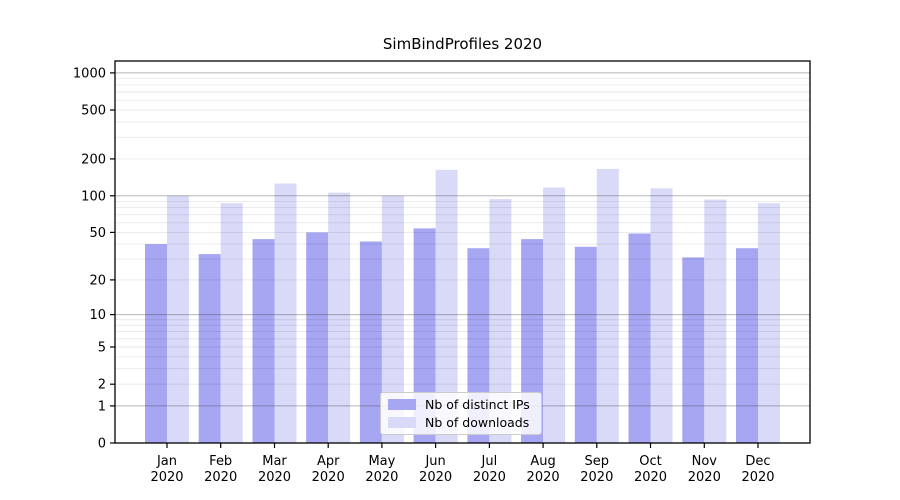 This screenshot has width=900, height=500. What do you see at coordinates (102, 348) in the screenshot?
I see `y-tick-label: 5` at bounding box center [102, 348].